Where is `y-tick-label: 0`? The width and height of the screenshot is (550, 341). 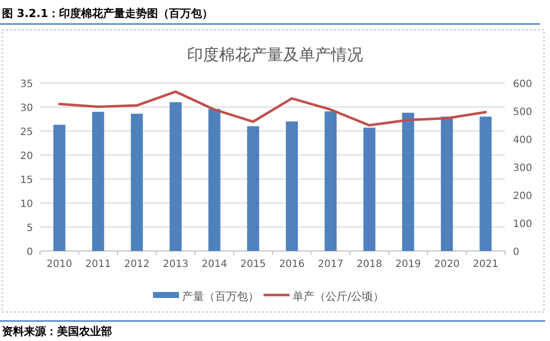 y-tick-label: 0 is located at coordinates (29, 252).